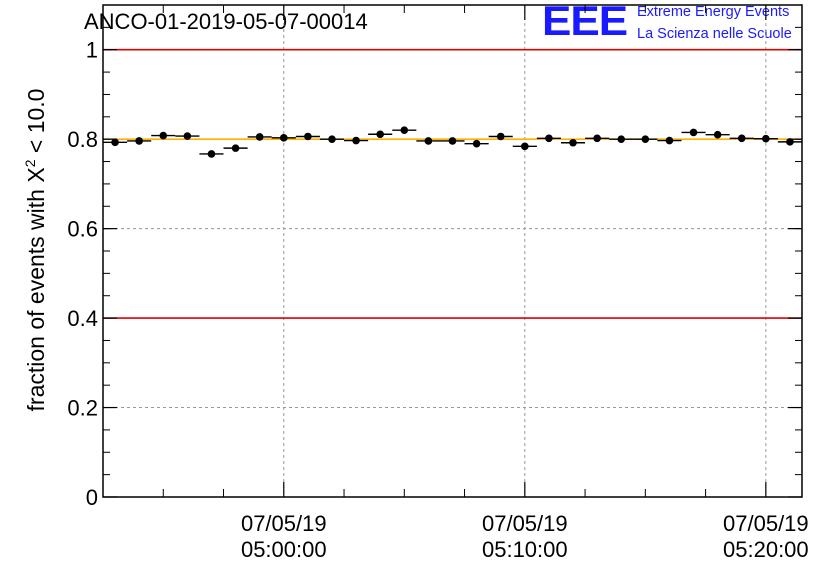 The height and width of the screenshot is (572, 836). I want to click on y-tick-label: 0, so click(92, 497).